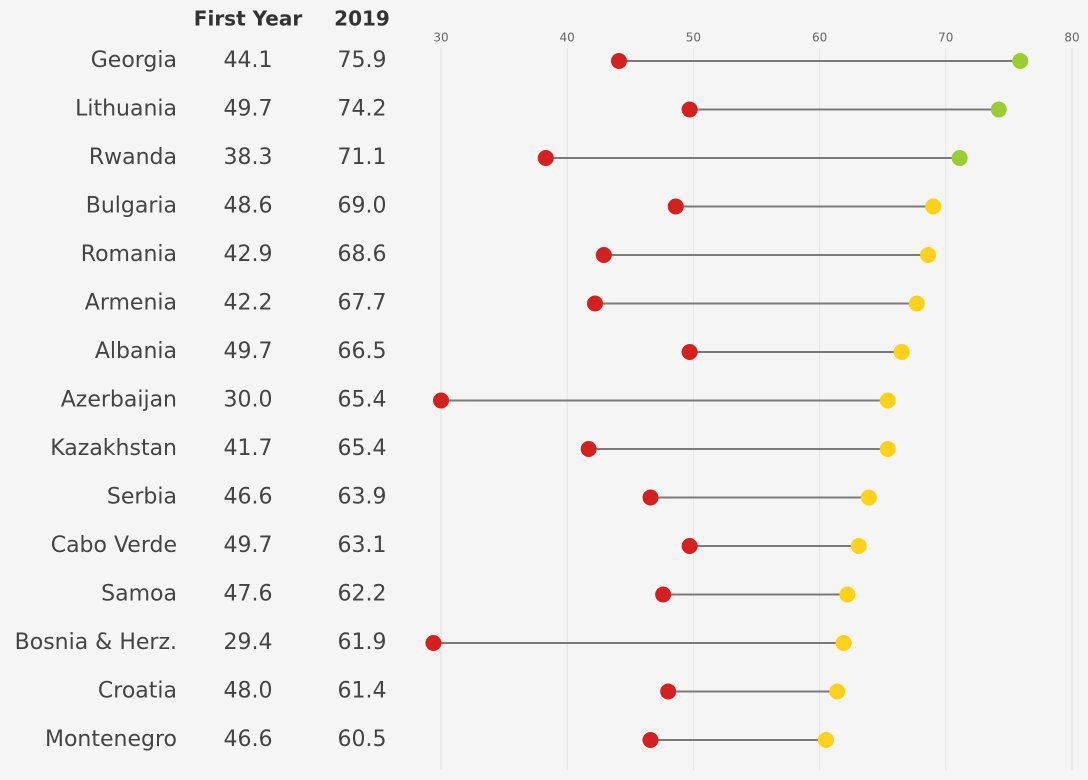 Image resolution: width=1088 pixels, height=780 pixels. I want to click on category-label: Azerbaijan, so click(119, 400).